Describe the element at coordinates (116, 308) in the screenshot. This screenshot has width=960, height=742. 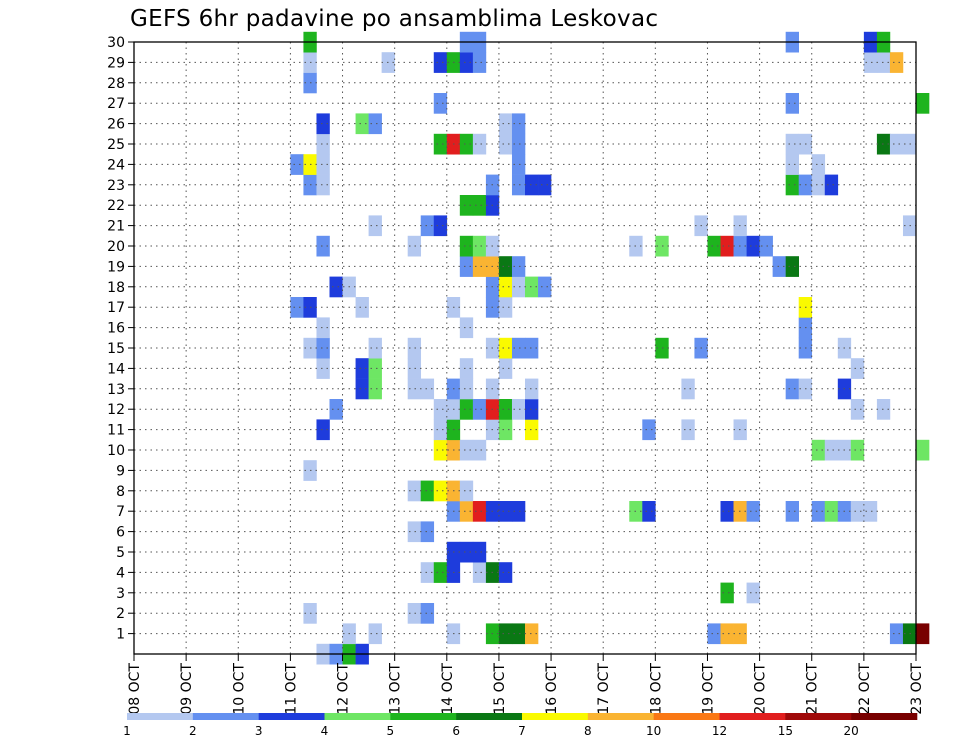
I see `y-tick-label: 17` at that location.